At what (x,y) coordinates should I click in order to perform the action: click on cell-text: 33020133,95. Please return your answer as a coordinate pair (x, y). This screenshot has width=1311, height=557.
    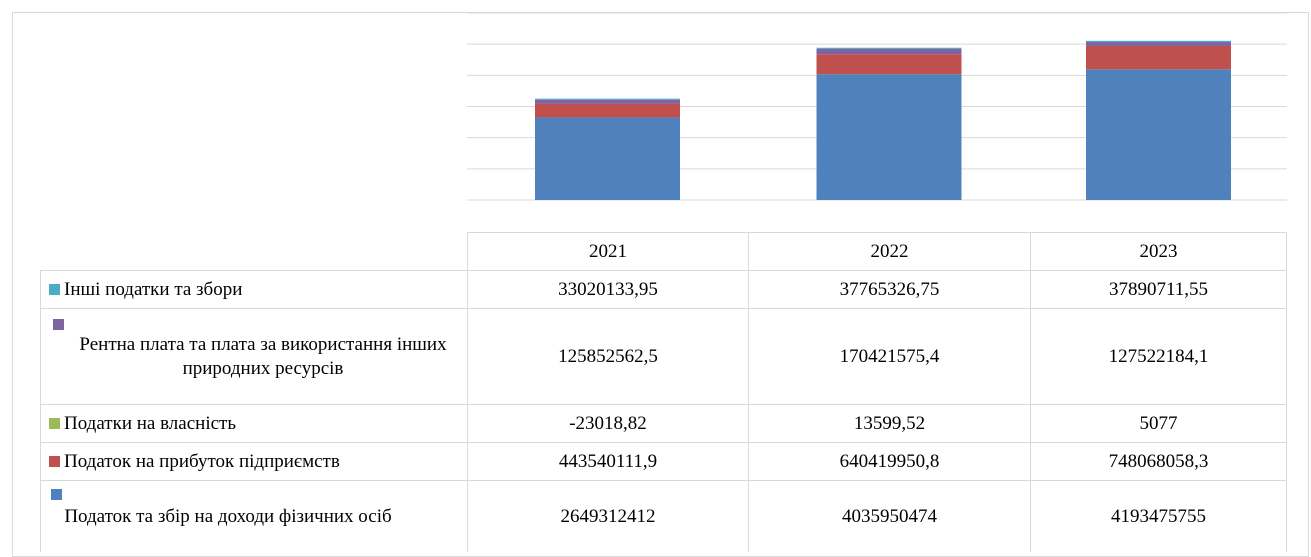
    Looking at the image, I should click on (608, 290).